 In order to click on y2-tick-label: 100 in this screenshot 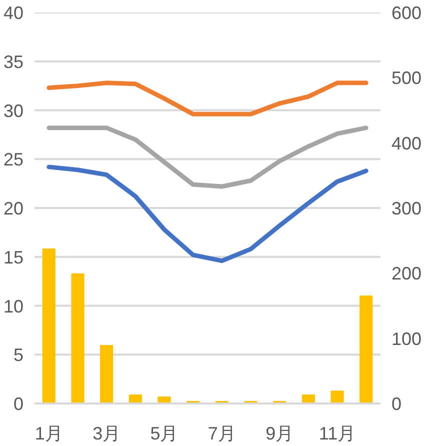, I will do `click(407, 338)`.